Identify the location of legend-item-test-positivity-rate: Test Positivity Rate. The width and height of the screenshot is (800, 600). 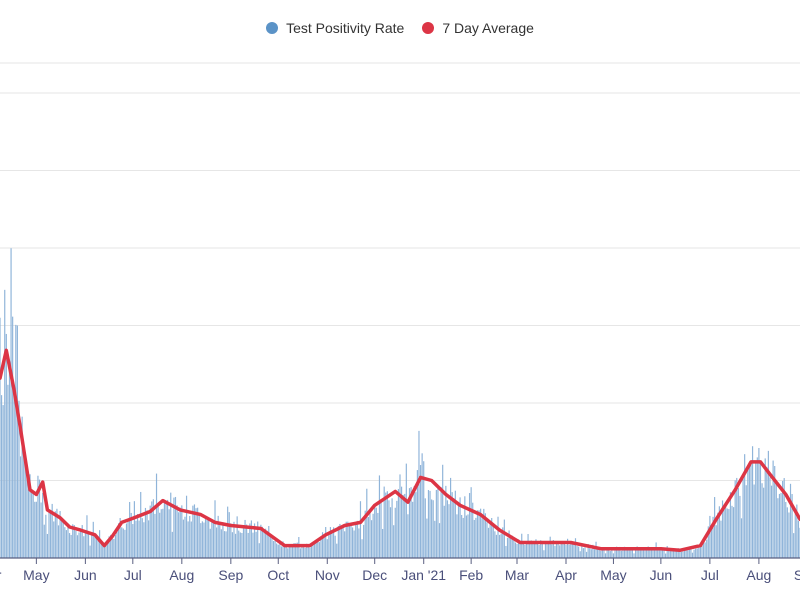
(335, 28).